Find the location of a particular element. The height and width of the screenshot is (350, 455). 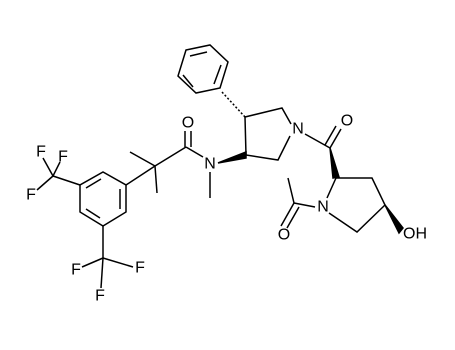

aryl-ring is located at coordinates (103, 199).